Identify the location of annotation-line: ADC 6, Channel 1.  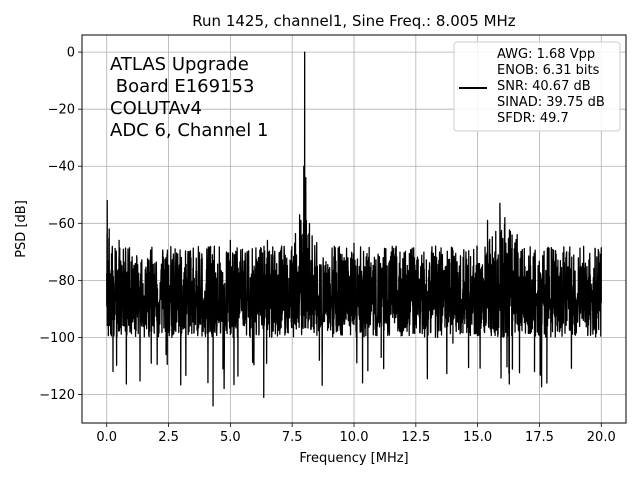
(189, 130).